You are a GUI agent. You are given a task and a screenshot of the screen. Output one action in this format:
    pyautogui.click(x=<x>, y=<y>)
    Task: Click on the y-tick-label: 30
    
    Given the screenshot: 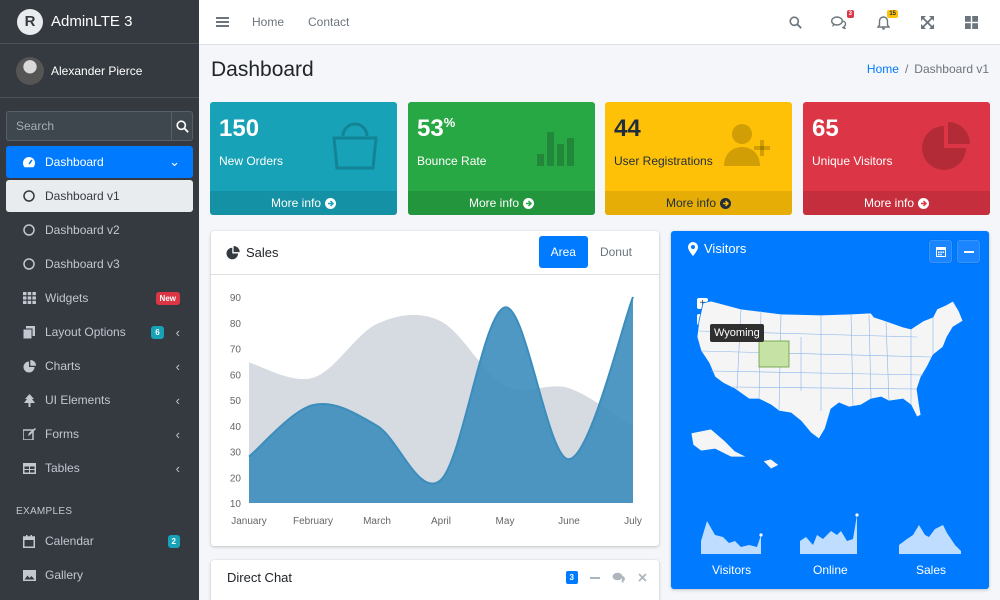 What is the action you would take?
    pyautogui.click(x=236, y=453)
    